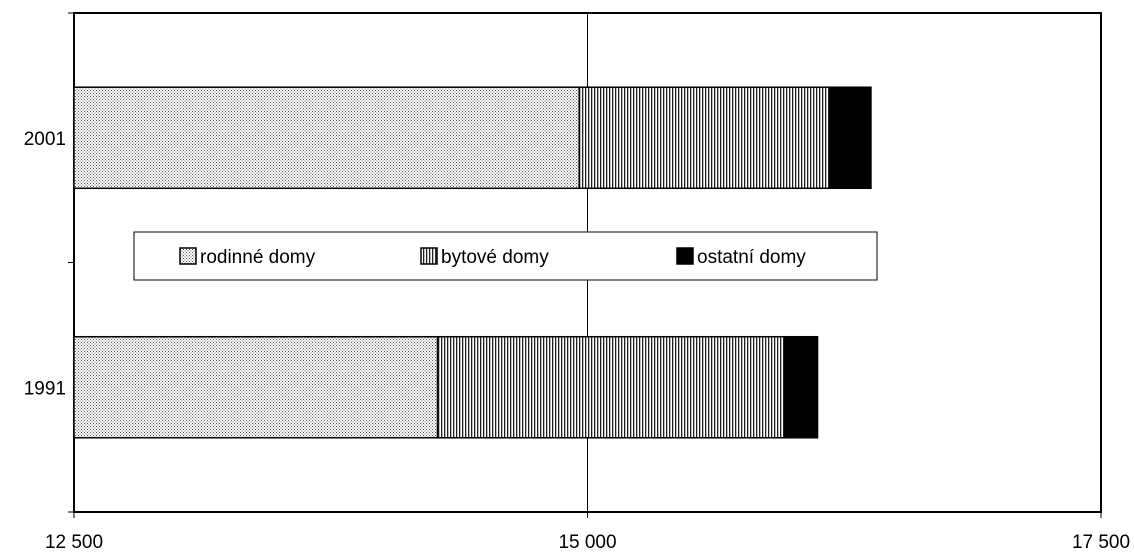  What do you see at coordinates (495, 257) in the screenshot?
I see `legend-label: bytové domy` at bounding box center [495, 257].